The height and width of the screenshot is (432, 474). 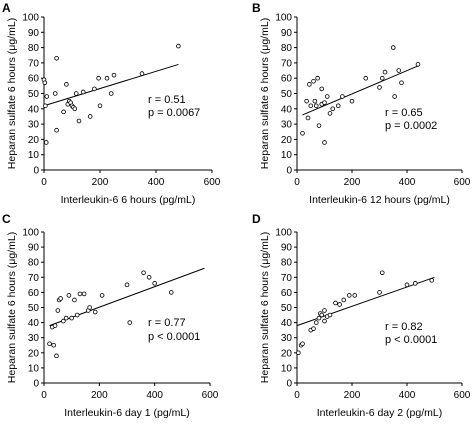 What do you see at coordinates (167, 100) in the screenshot?
I see `correlation-label: r = 0.51` at bounding box center [167, 100].